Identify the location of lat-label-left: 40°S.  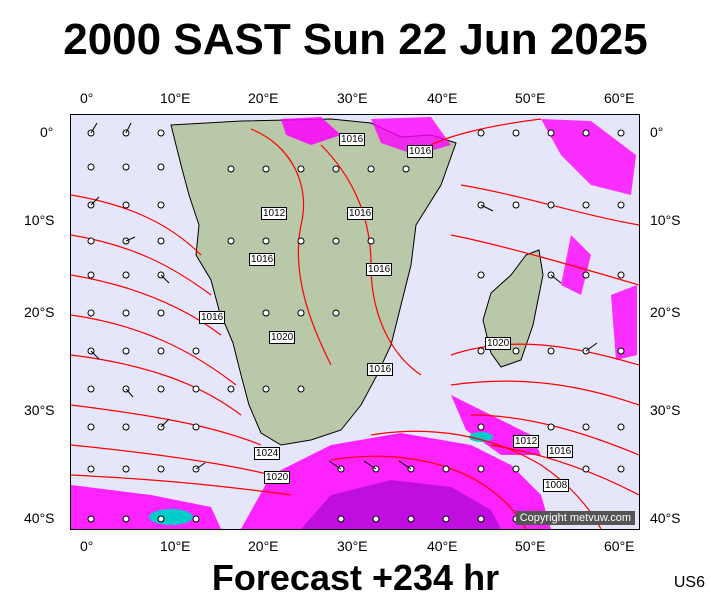
(39, 518).